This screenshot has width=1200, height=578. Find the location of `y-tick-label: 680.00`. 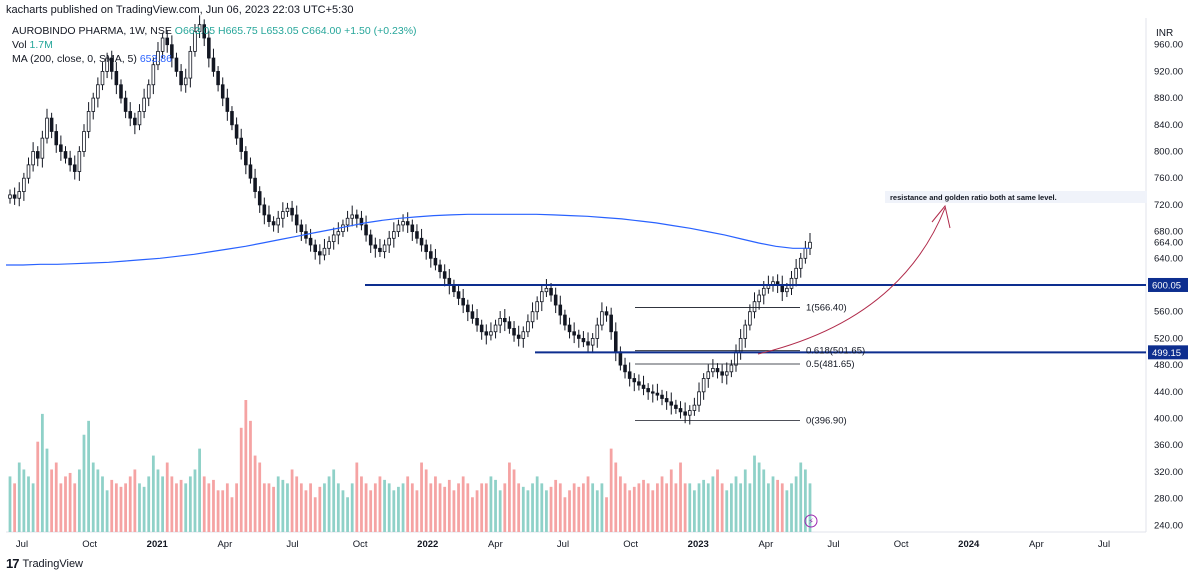

y-tick-label: 680.00 is located at coordinates (1168, 232).